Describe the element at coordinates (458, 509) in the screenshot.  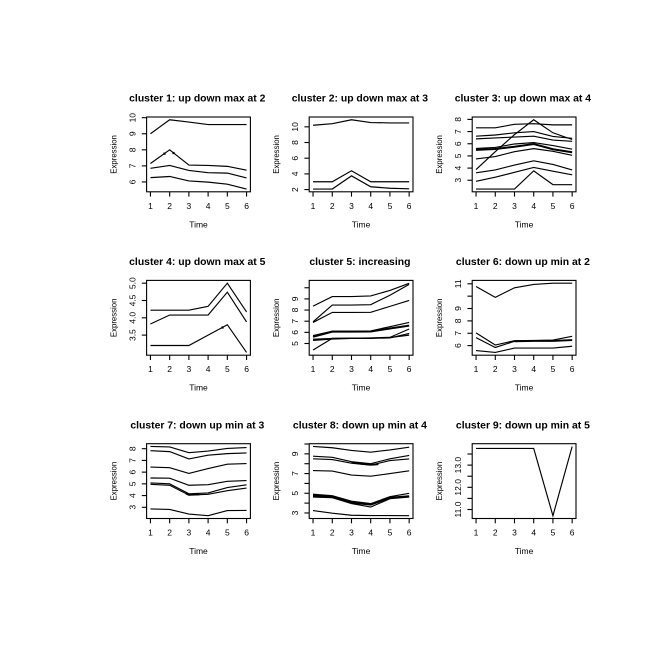
I see `svg-text: 11.0` at that location.